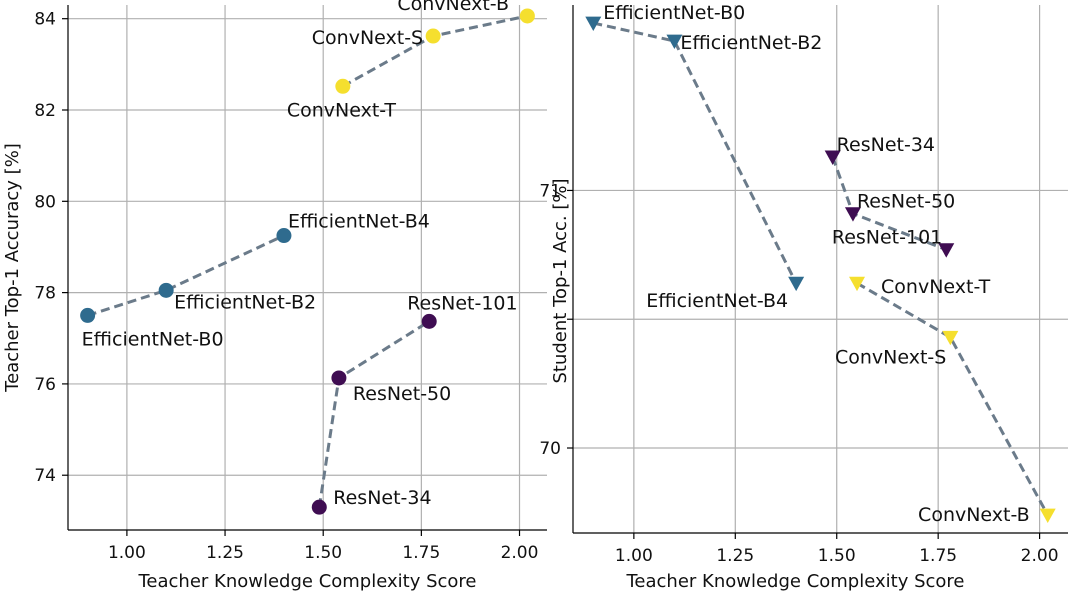 The width and height of the screenshot is (1070, 594). Describe the element at coordinates (12, 268) in the screenshot. I see `y-axis-title: Teacher Top-1 Accuracy [%]` at that location.